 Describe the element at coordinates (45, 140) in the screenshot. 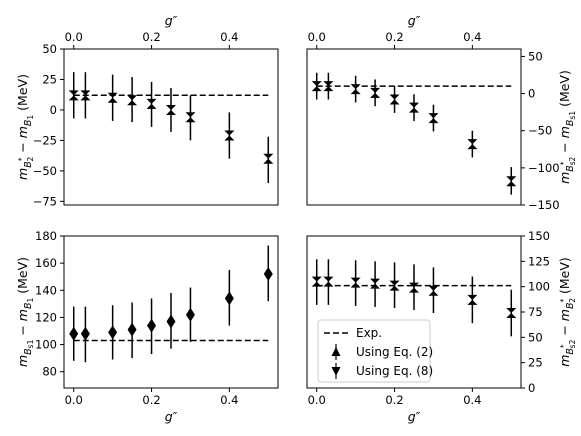

I see `y-tick-label: −25` at that location.